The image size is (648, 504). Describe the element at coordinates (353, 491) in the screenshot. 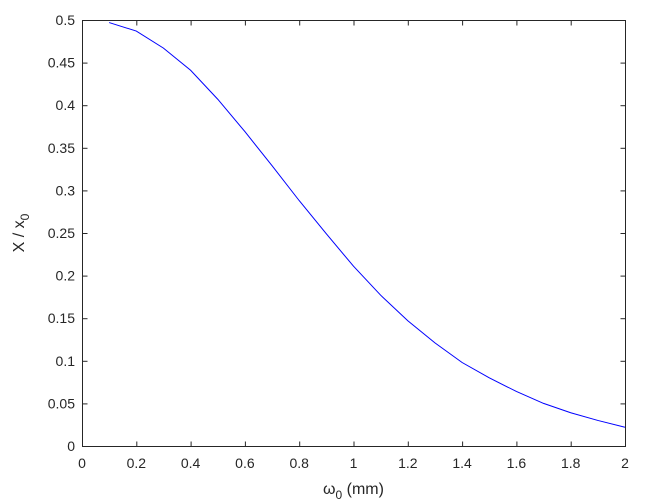

I see `x-axis-label: ω0 (mm)` at that location.